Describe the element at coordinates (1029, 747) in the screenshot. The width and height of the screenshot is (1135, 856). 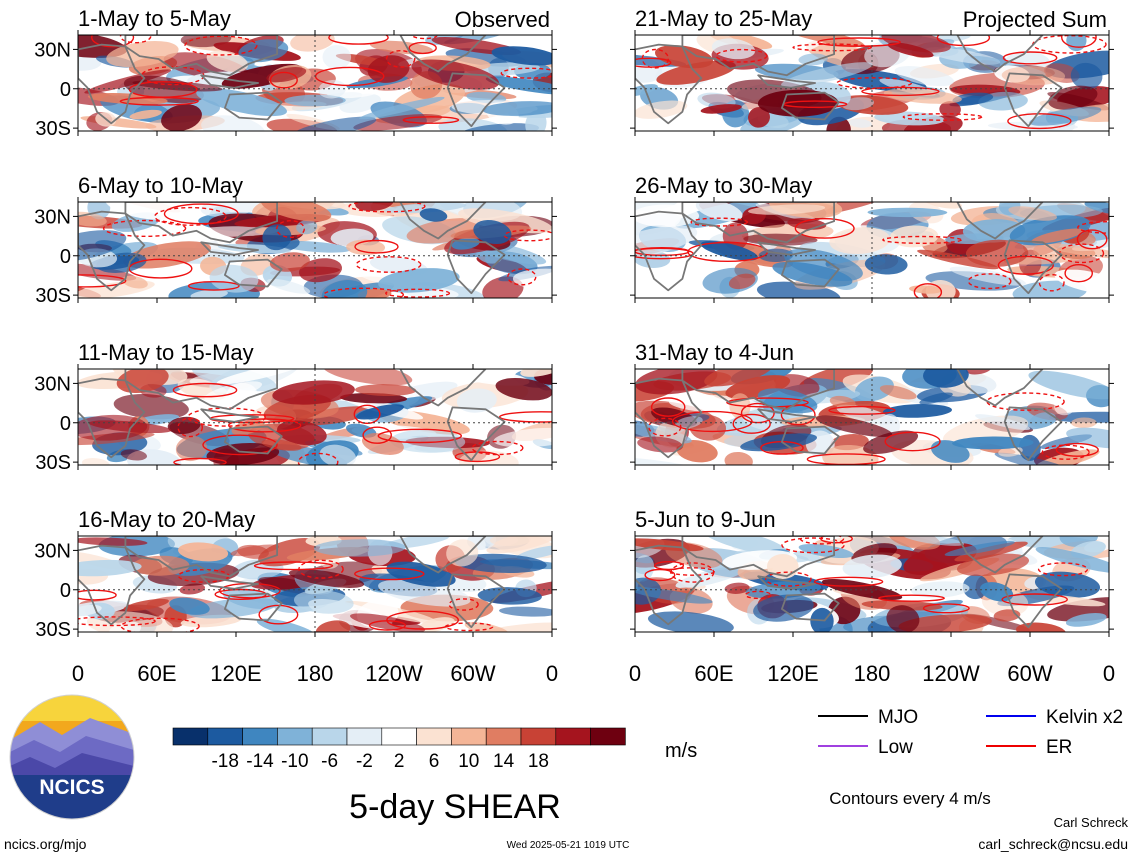
I see `legend-item-er: ER` at that location.